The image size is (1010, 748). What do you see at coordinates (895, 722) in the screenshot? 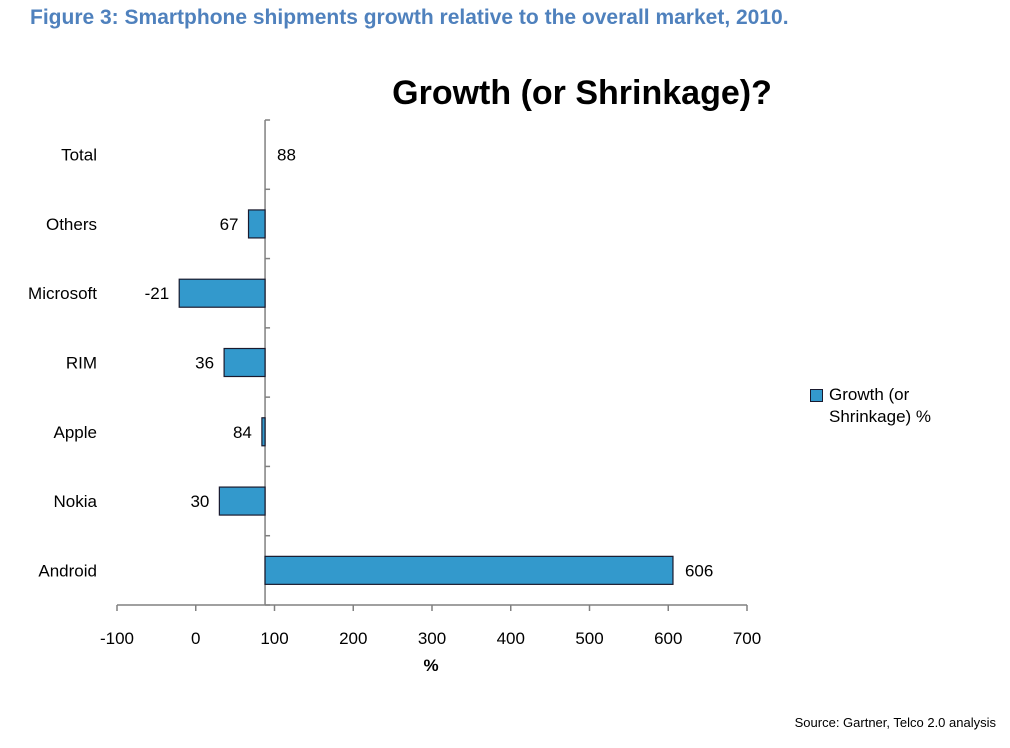
I see `source-note: Source: Gartner, Telco 2.0 analysis` at bounding box center [895, 722].